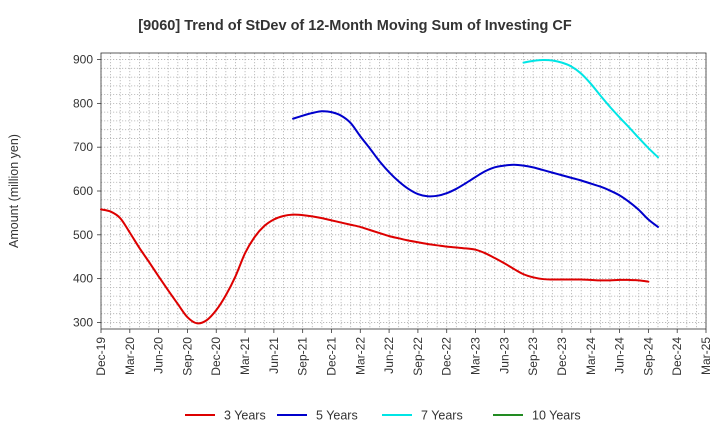  Describe the element at coordinates (187, 356) in the screenshot. I see `x-tick-label: Sep-20` at that location.